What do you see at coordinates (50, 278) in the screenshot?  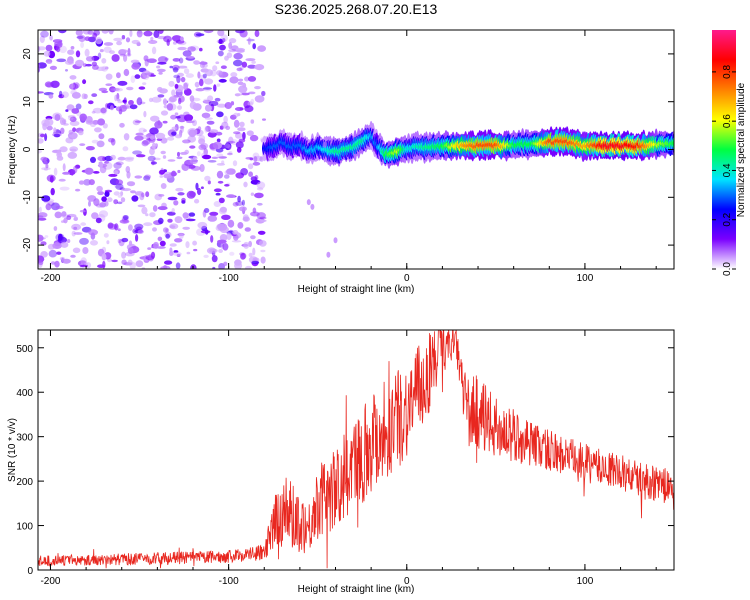 I see `spectrogram-x-tick-label: -200` at bounding box center [50, 278].